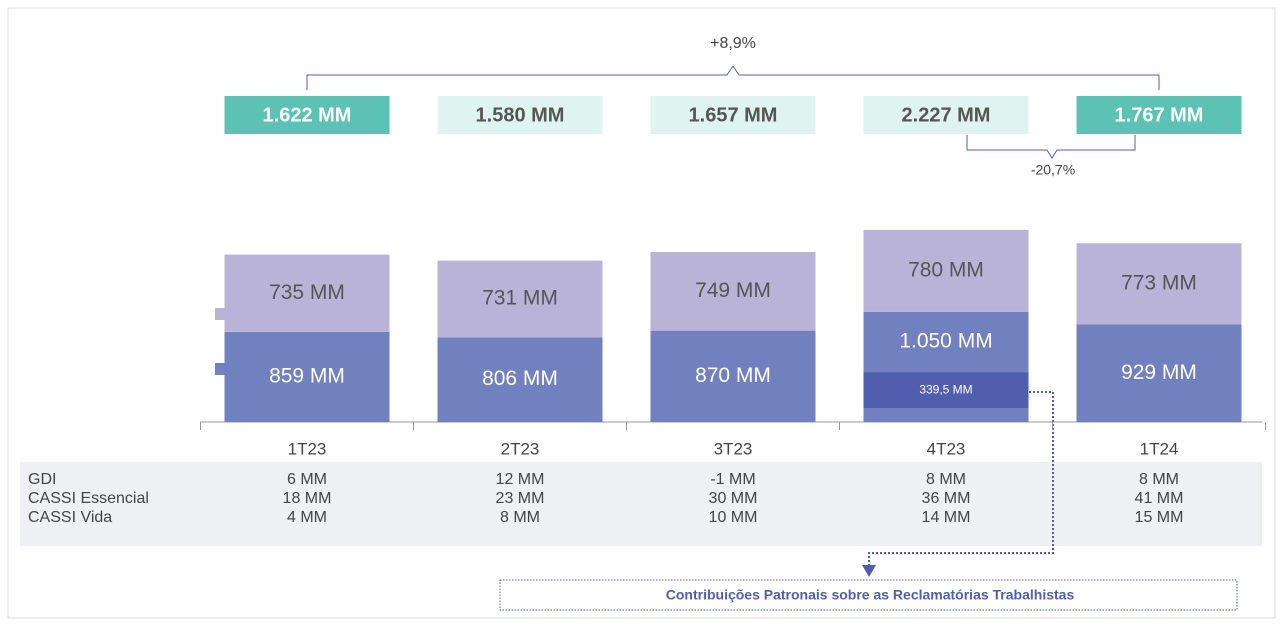 The height and width of the screenshot is (624, 1283). I want to click on cell: 23 MM, so click(520, 498).